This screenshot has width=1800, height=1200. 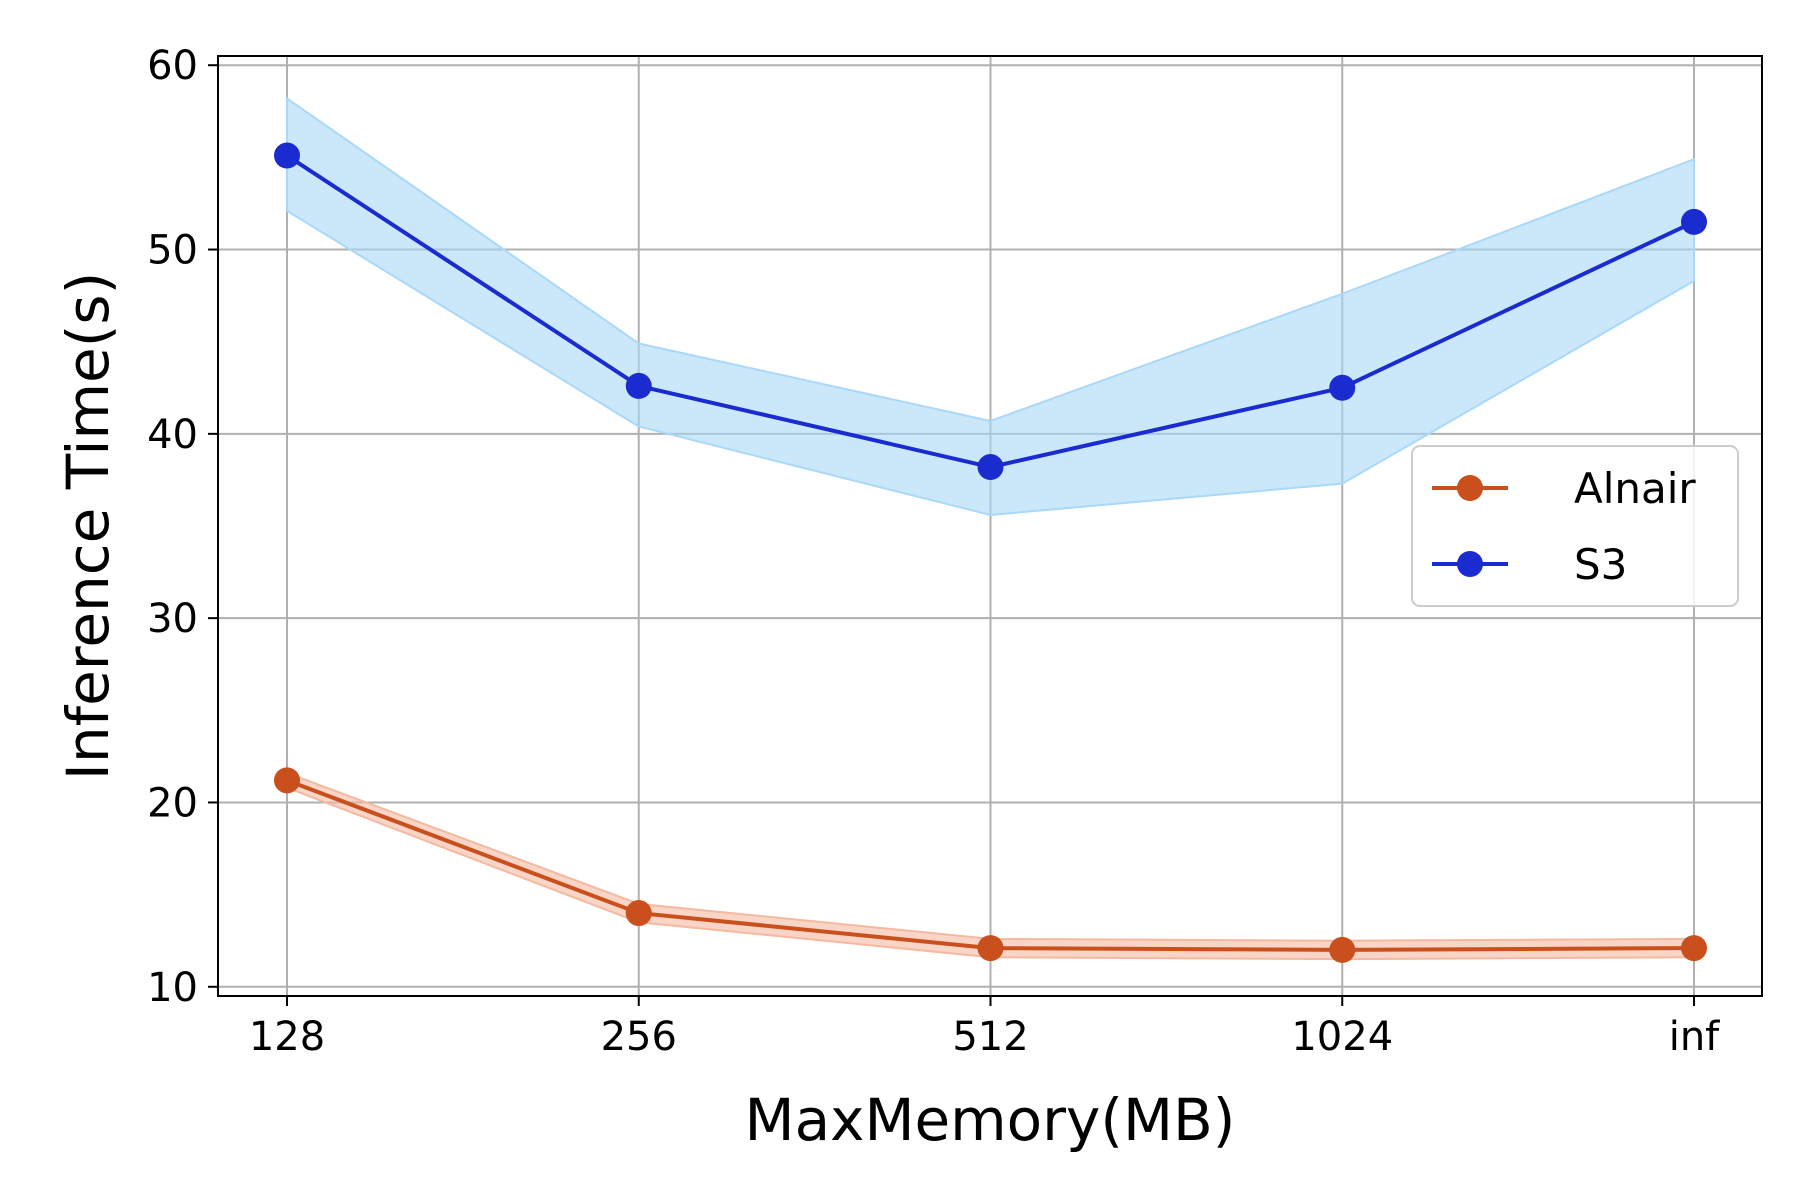 I want to click on y-tick-label: 60, so click(x=172, y=66).